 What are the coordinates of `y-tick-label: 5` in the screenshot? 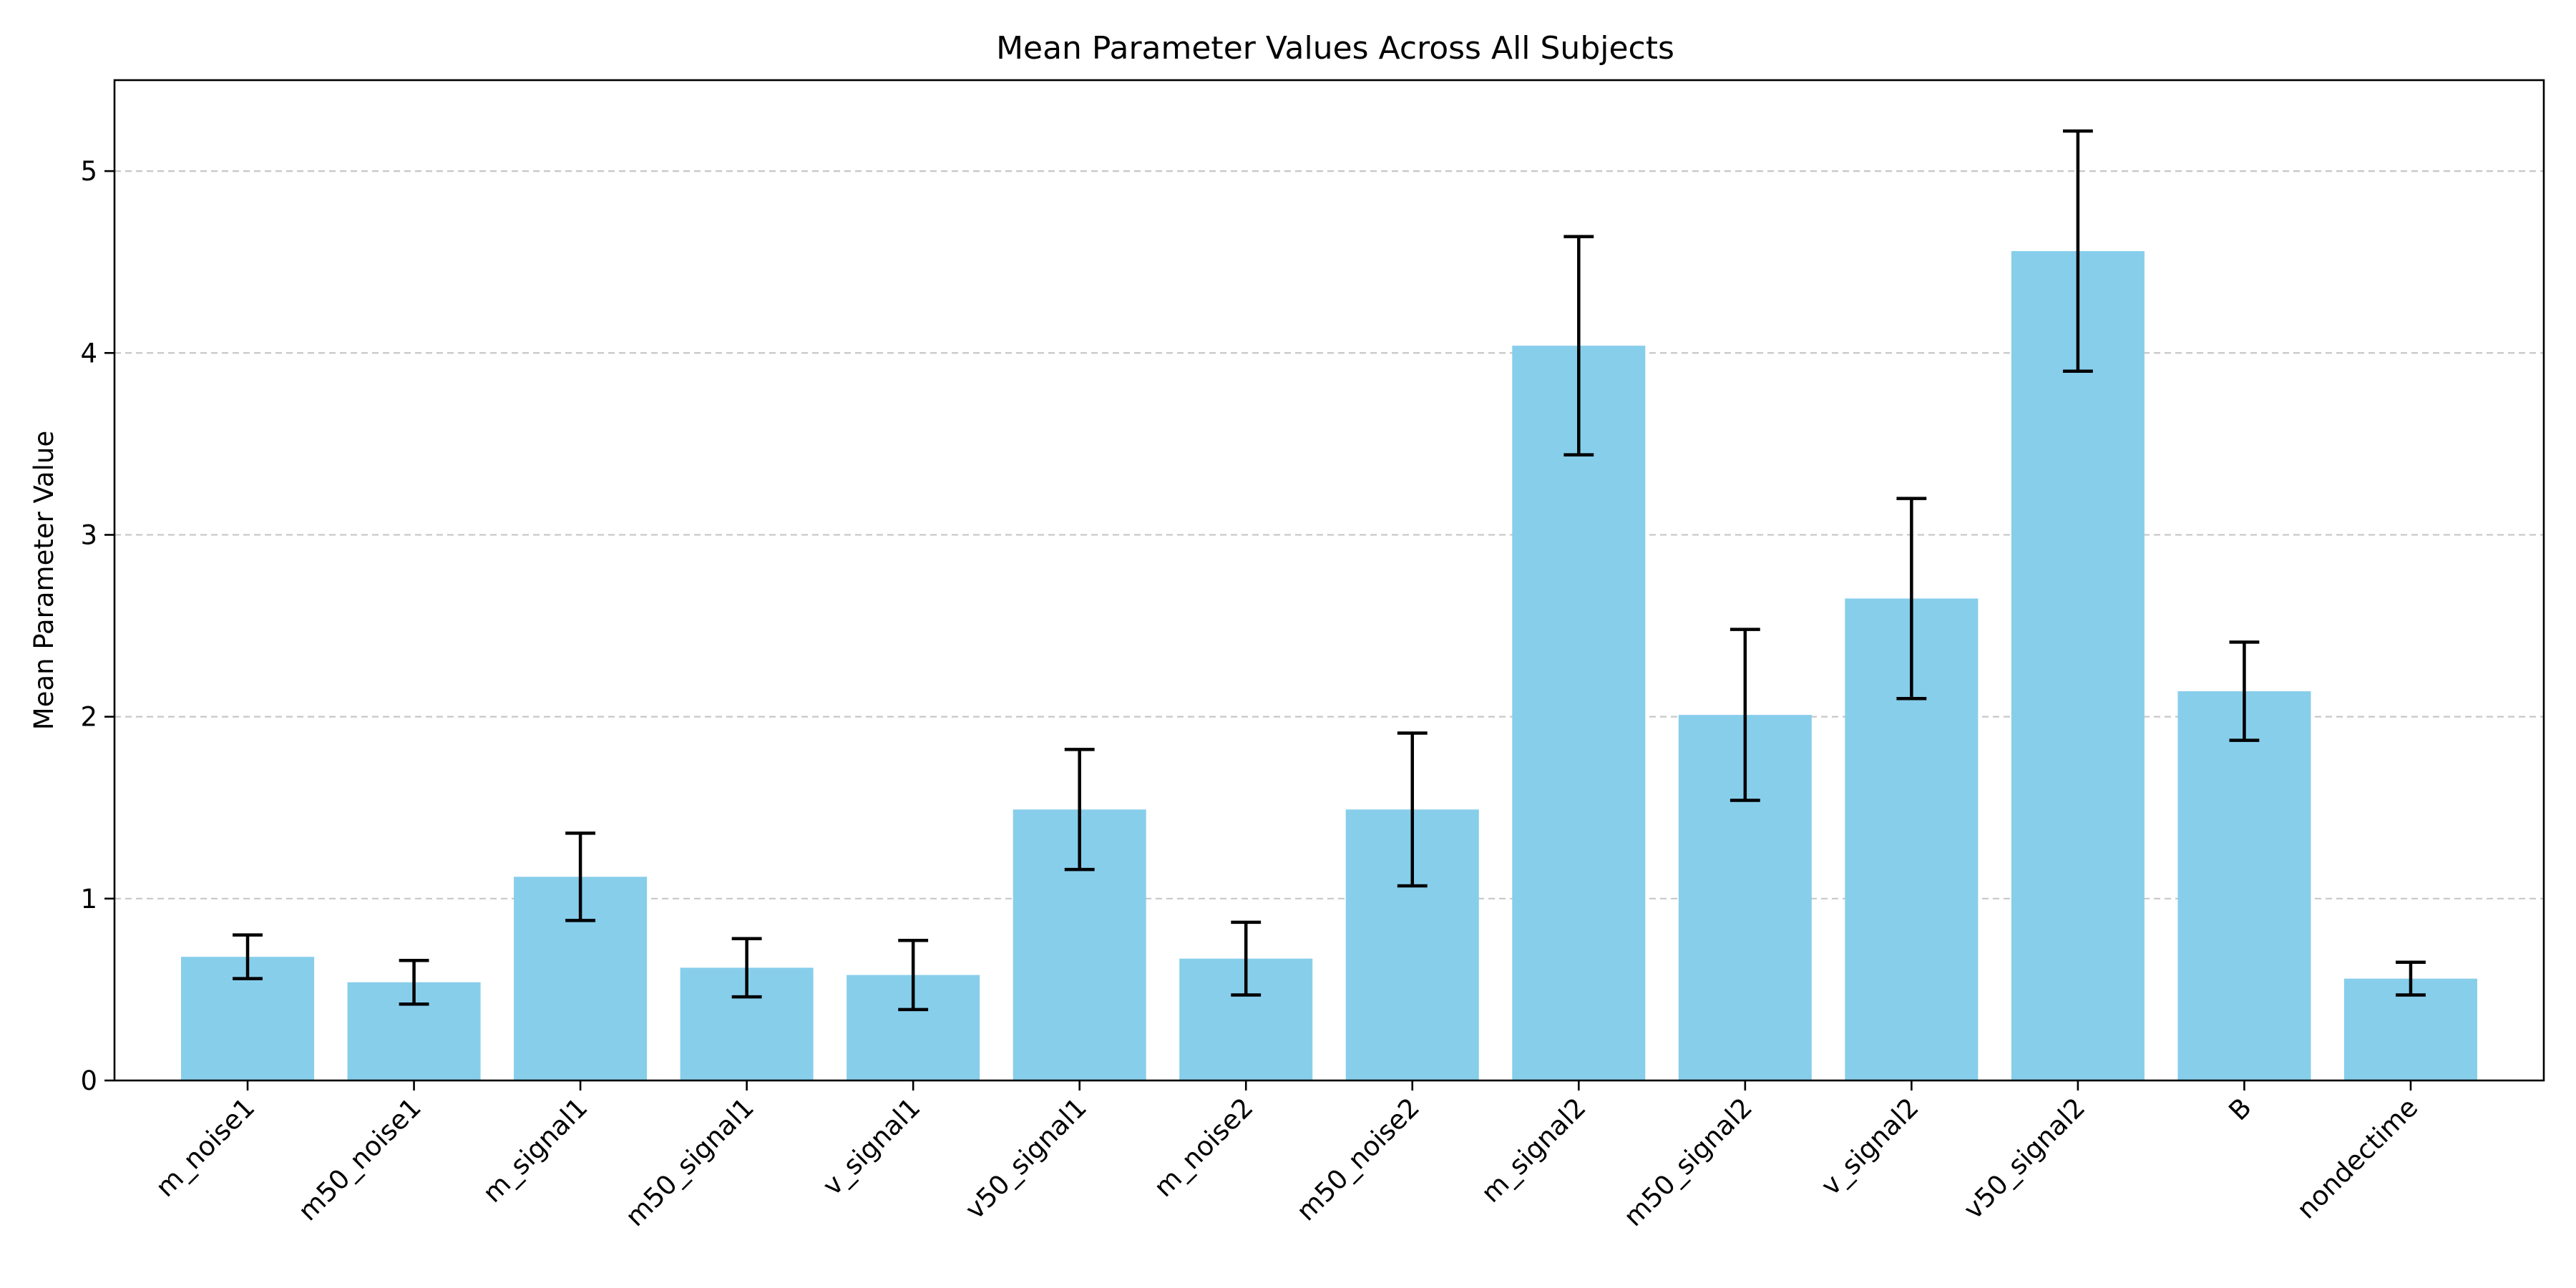 It's located at (88, 171).